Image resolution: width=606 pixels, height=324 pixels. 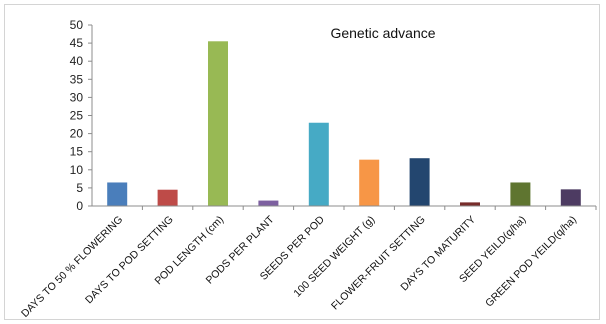 I want to click on y-tick-label: 45, so click(x=77, y=43).